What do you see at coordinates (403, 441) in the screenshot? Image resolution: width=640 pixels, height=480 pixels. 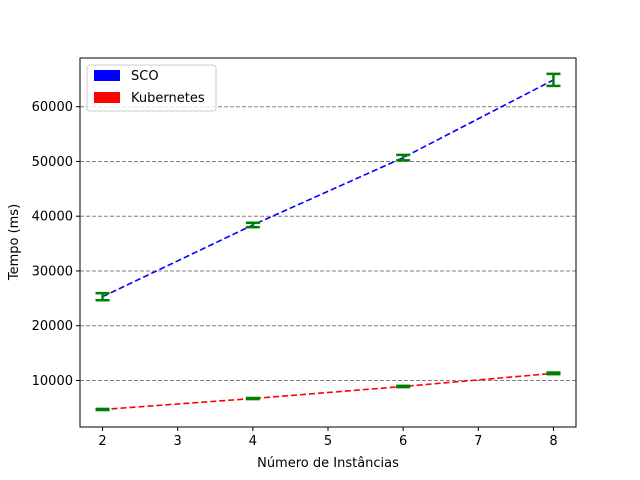 I see `x-tick-label: 6` at bounding box center [403, 441].